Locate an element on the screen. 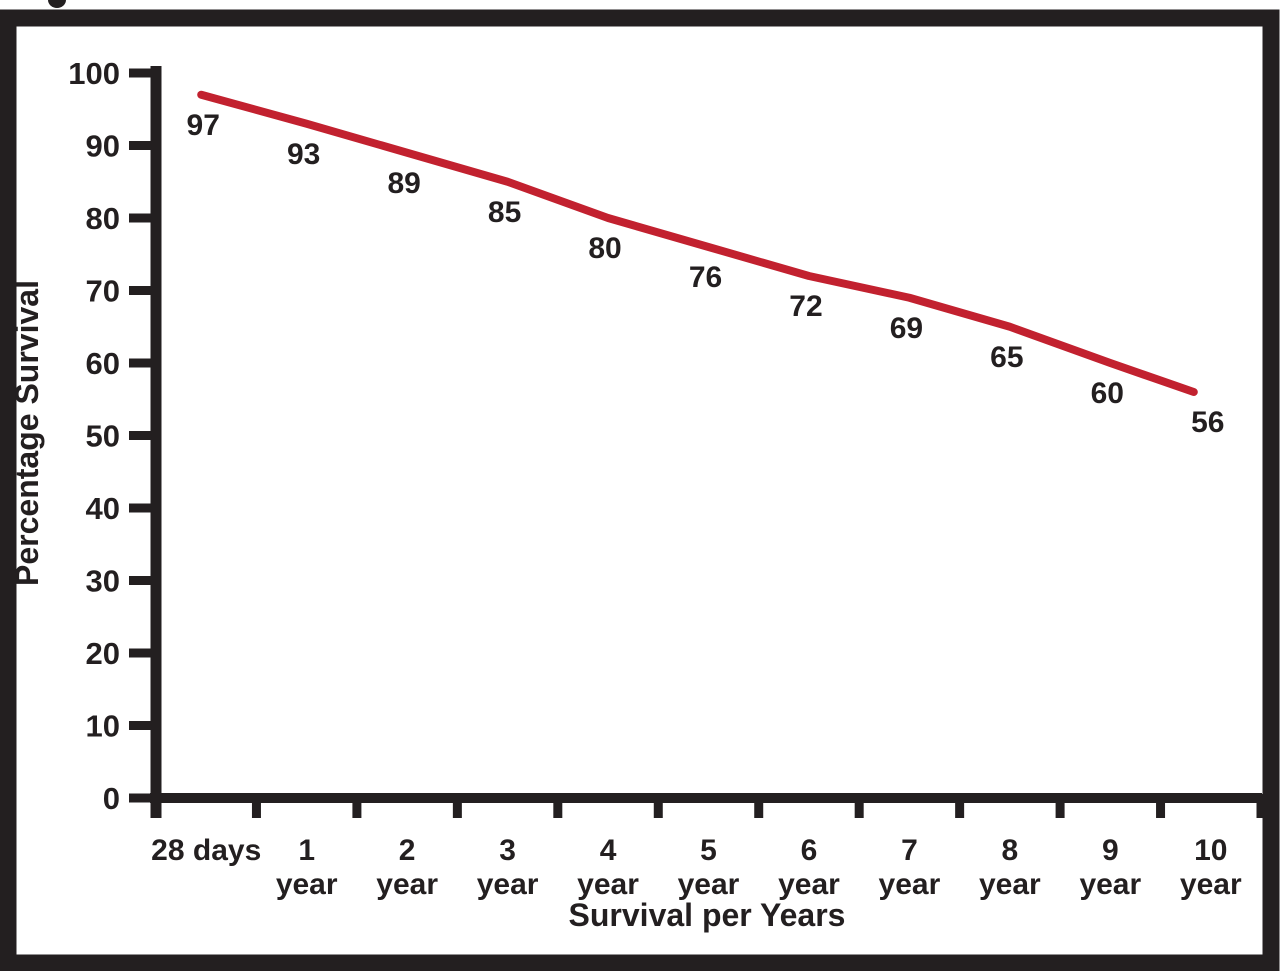 The width and height of the screenshot is (1280, 976). y-tick-label: 40 is located at coordinates (103, 508).